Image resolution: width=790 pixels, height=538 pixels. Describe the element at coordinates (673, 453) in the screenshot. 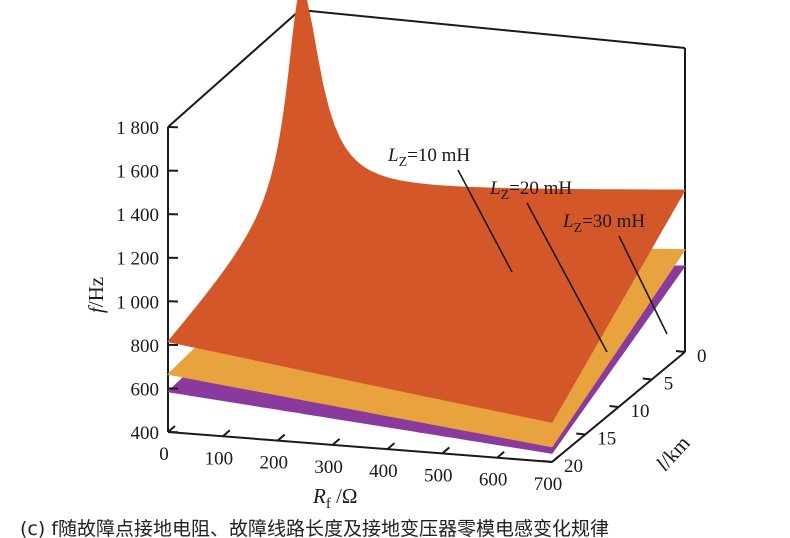

I see `y-axis-label: l/km` at that location.